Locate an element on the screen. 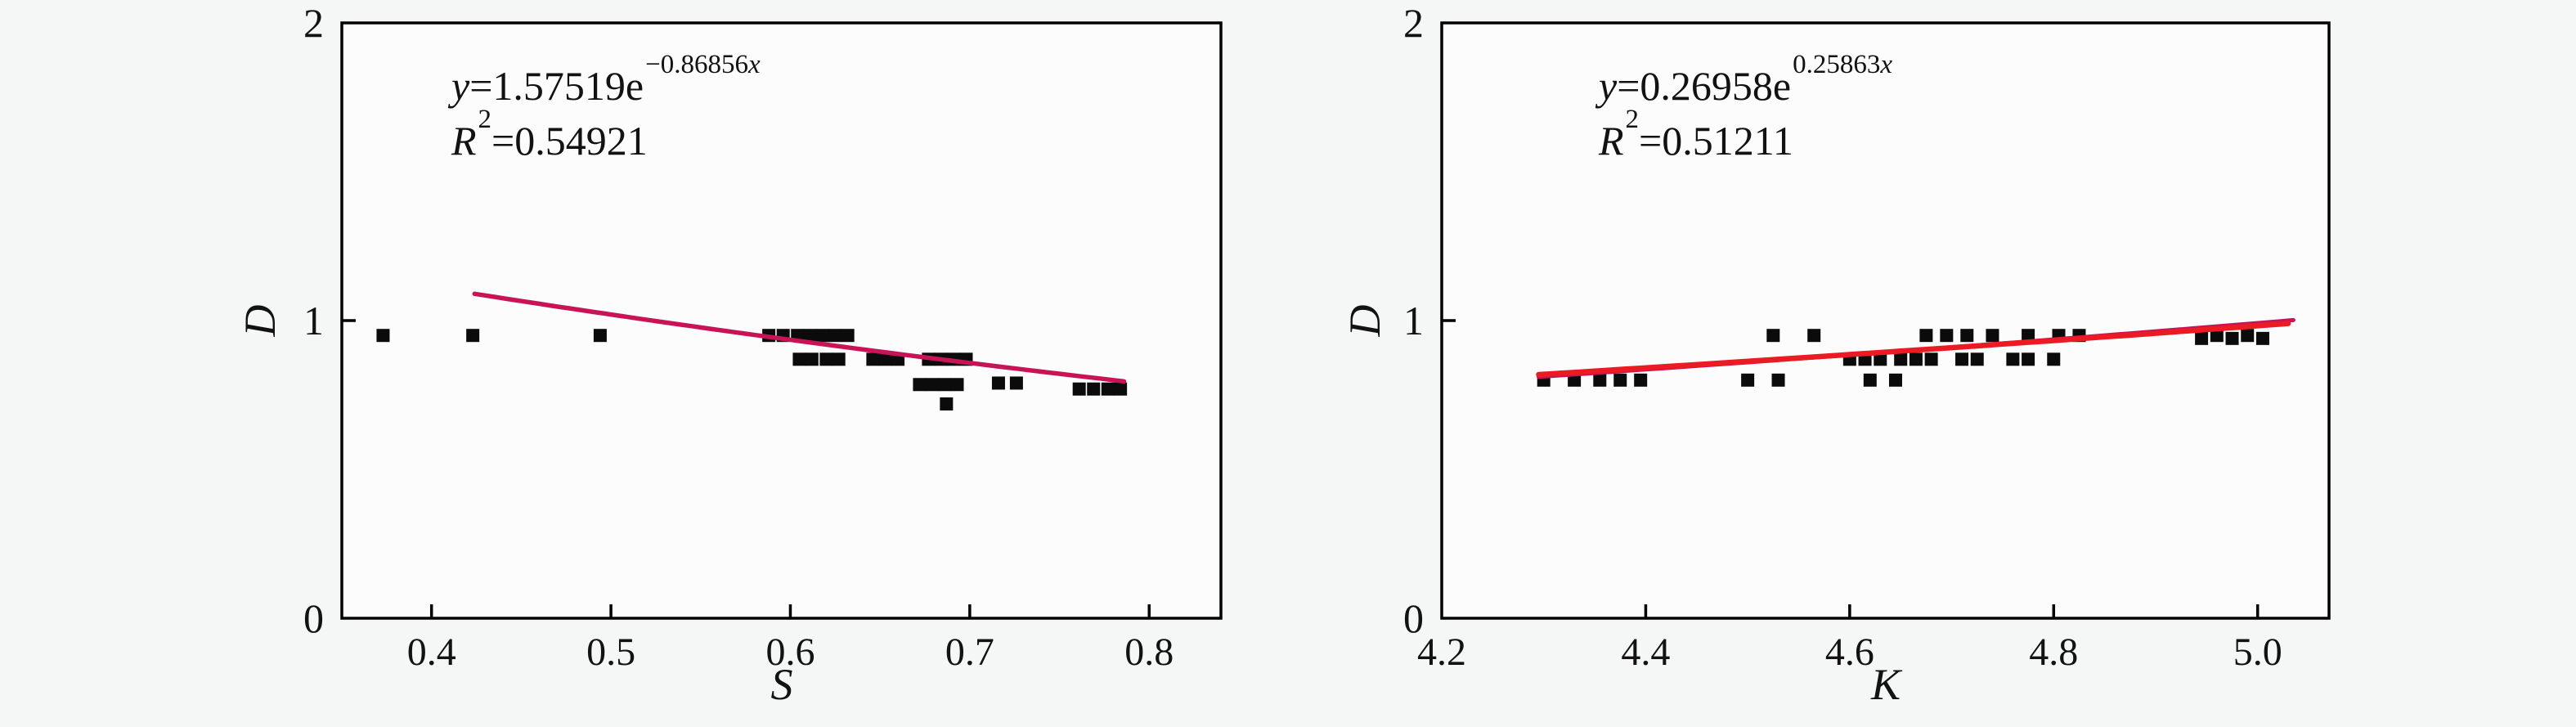 This screenshot has height=727, width=2576. x-tick-label: 5.0 is located at coordinates (2258, 652).